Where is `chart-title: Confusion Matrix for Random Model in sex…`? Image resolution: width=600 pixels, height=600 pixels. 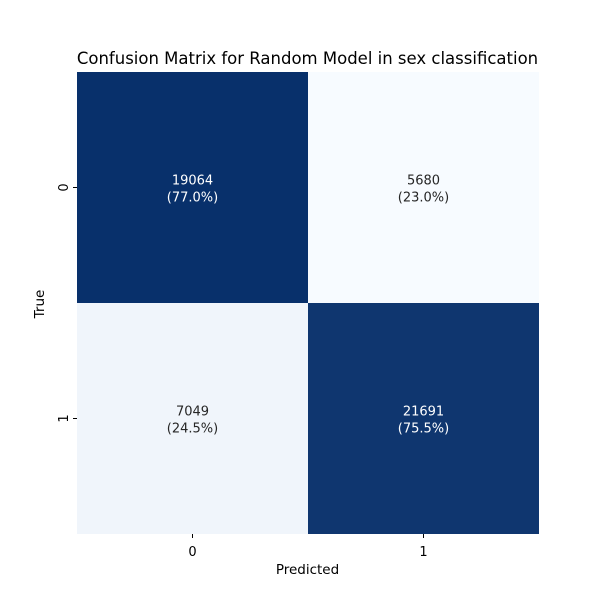 chart-title: Confusion Matrix for Random Model in sex… is located at coordinates (307, 58).